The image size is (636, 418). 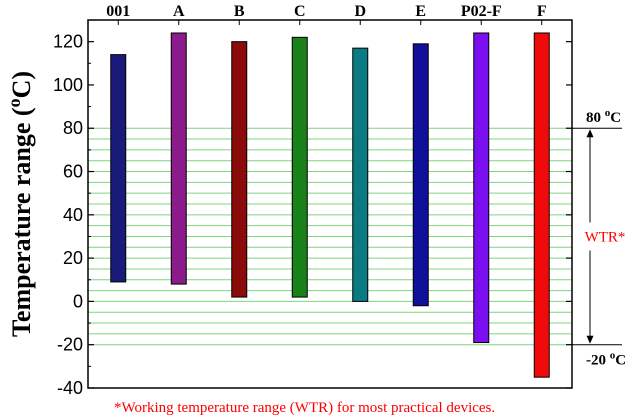 I want to click on category-label: A, so click(x=179, y=11).